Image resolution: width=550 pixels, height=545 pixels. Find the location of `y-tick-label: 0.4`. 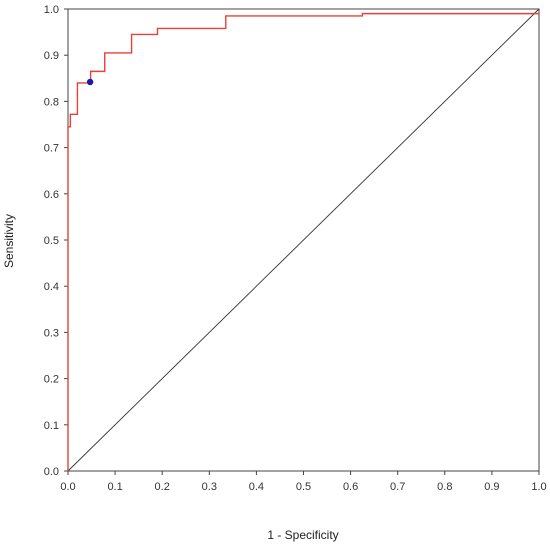

y-tick-label: 0.4 is located at coordinates (51, 287).